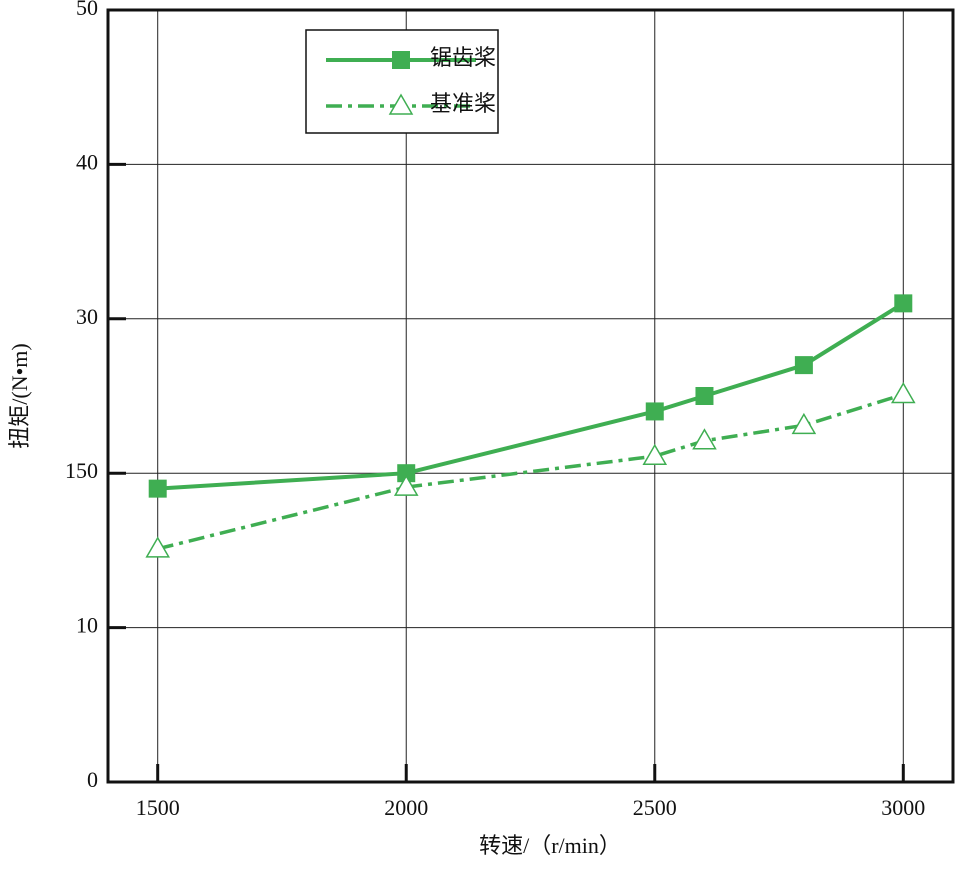 Image resolution: width=956 pixels, height=869 pixels. Describe the element at coordinates (402, 81) in the screenshot. I see `legend-box` at that location.